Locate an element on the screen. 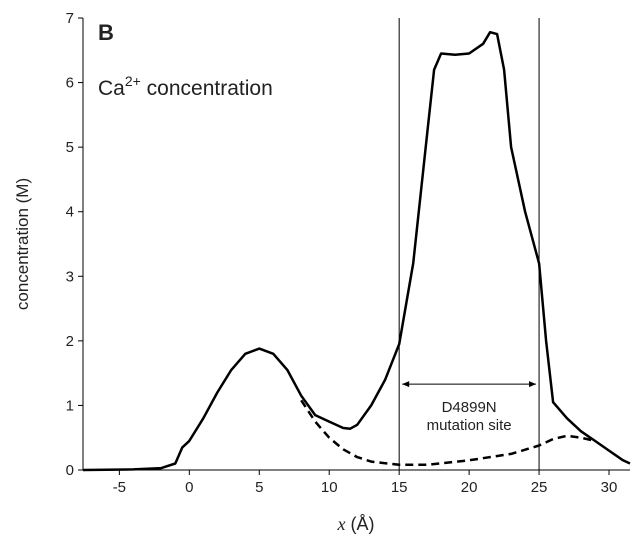 This screenshot has width=632, height=547. x-tick-label: 15 is located at coordinates (399, 487).